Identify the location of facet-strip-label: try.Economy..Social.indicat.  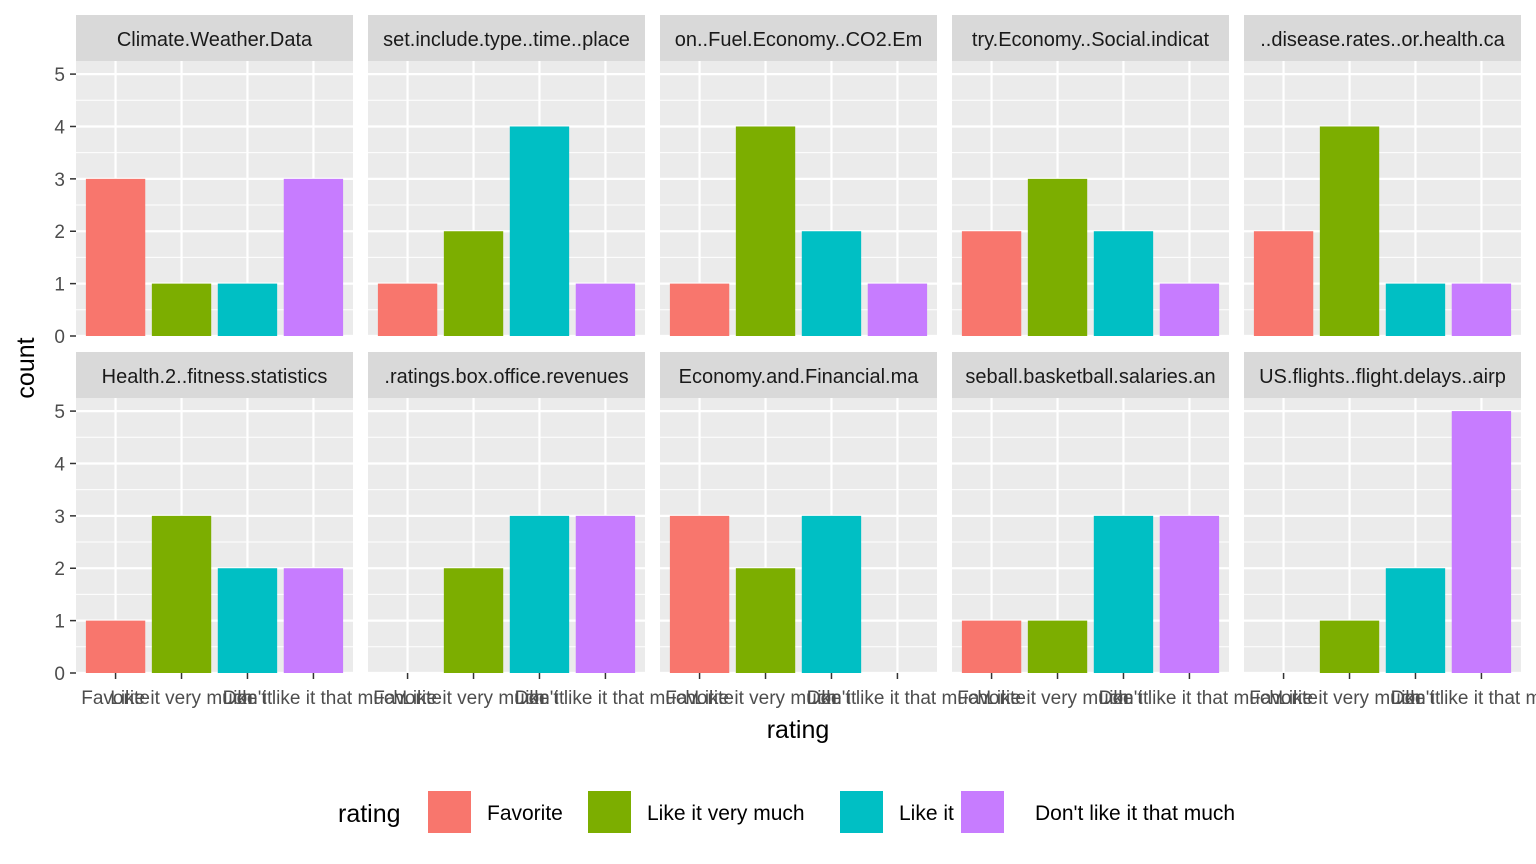
(1091, 40).